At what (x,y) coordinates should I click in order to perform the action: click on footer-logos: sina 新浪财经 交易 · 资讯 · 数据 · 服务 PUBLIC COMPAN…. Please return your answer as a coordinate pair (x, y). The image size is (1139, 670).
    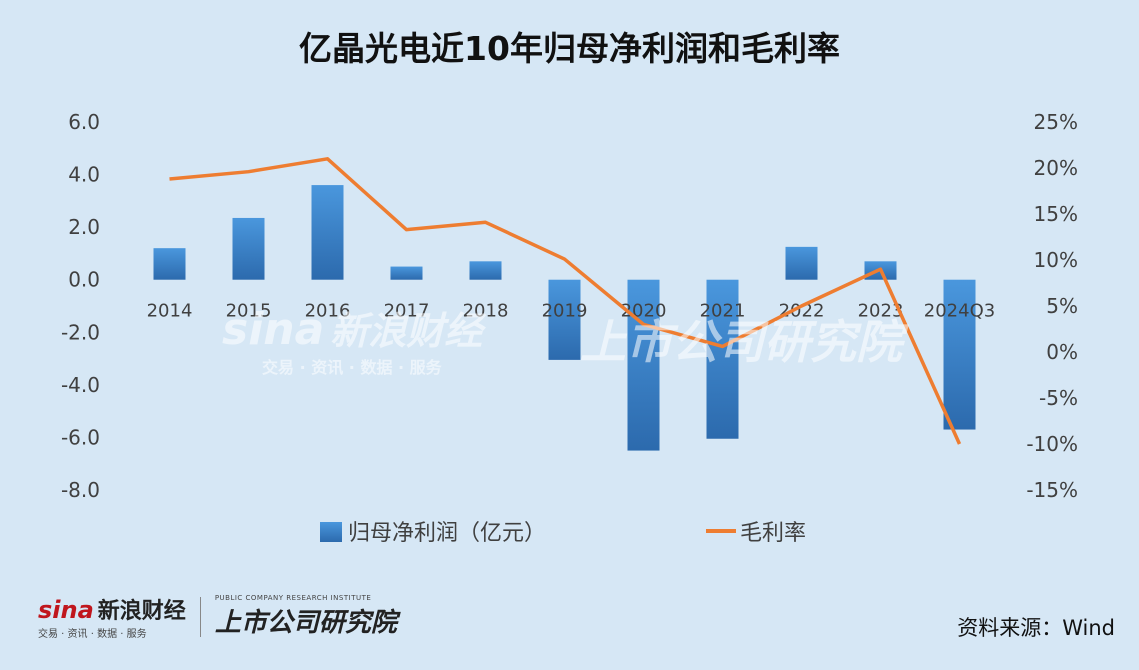
    Looking at the image, I should click on (217, 616).